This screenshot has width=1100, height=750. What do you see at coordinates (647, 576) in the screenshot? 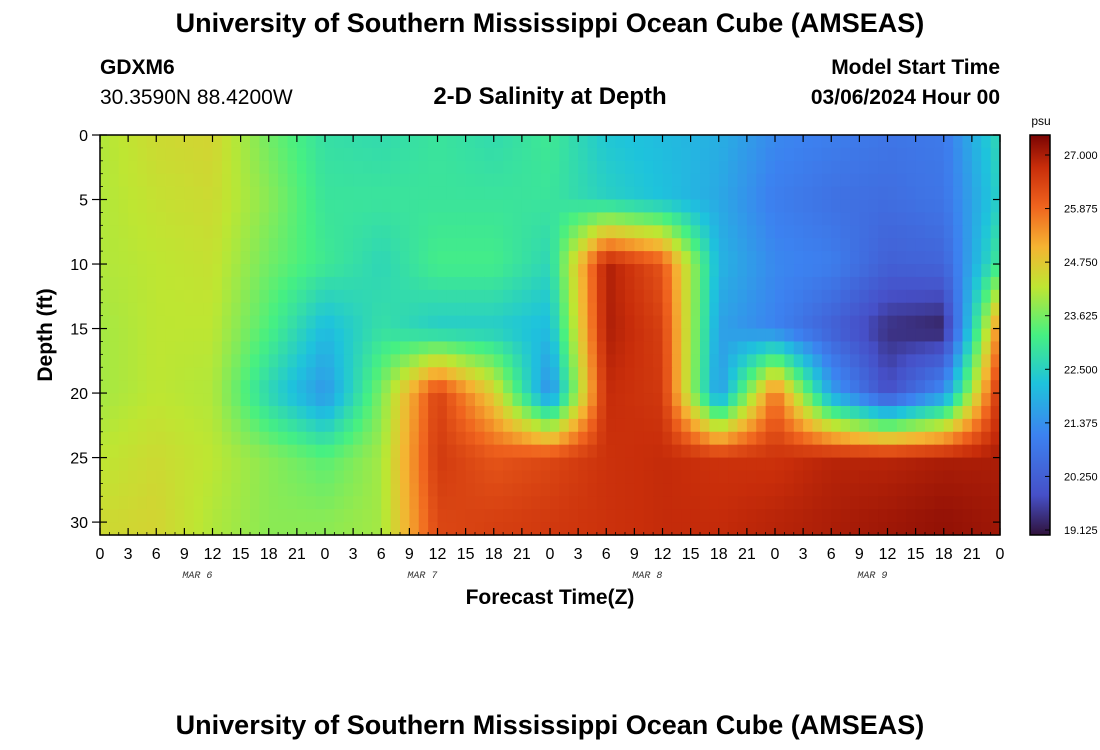
I see `day-label: MAR 8` at bounding box center [647, 576].